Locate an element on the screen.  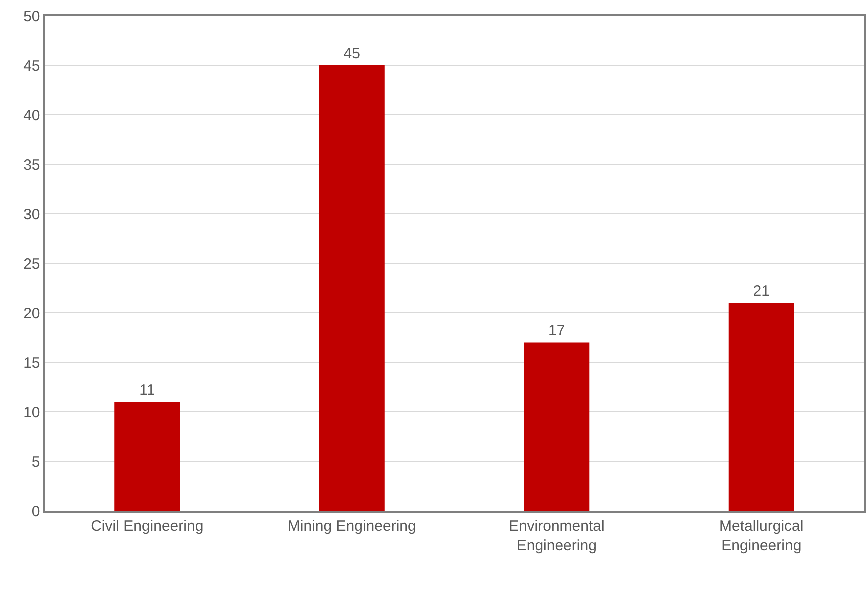
y-tick-label: 20 is located at coordinates (32, 313).